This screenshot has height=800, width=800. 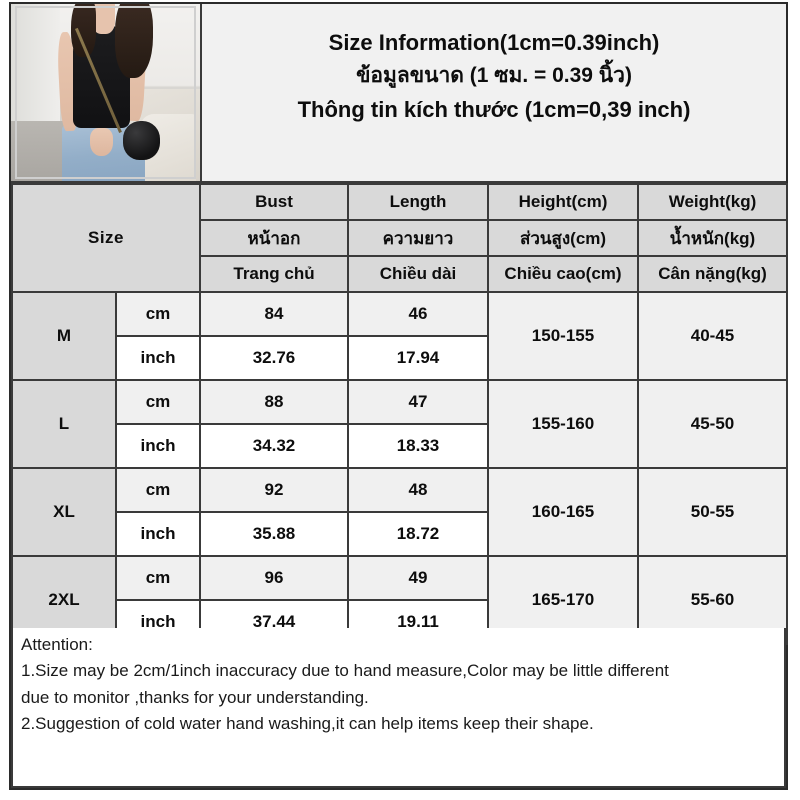 What do you see at coordinates (274, 358) in the screenshot?
I see `cell-bust-inch: 32.76` at bounding box center [274, 358].